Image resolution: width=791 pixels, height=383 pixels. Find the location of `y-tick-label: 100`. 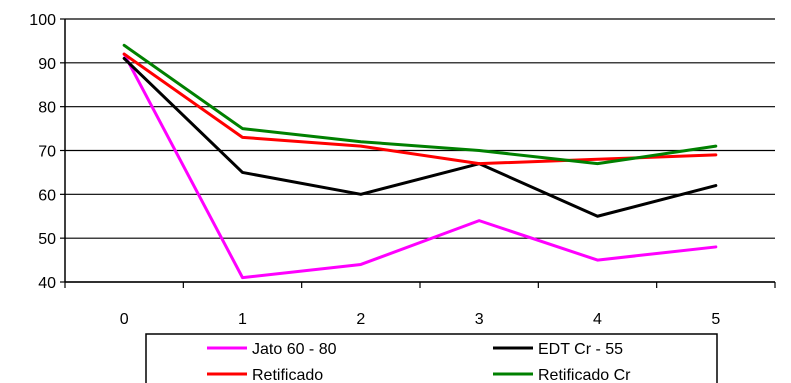

y-tick-label: 100 is located at coordinates (42, 20).